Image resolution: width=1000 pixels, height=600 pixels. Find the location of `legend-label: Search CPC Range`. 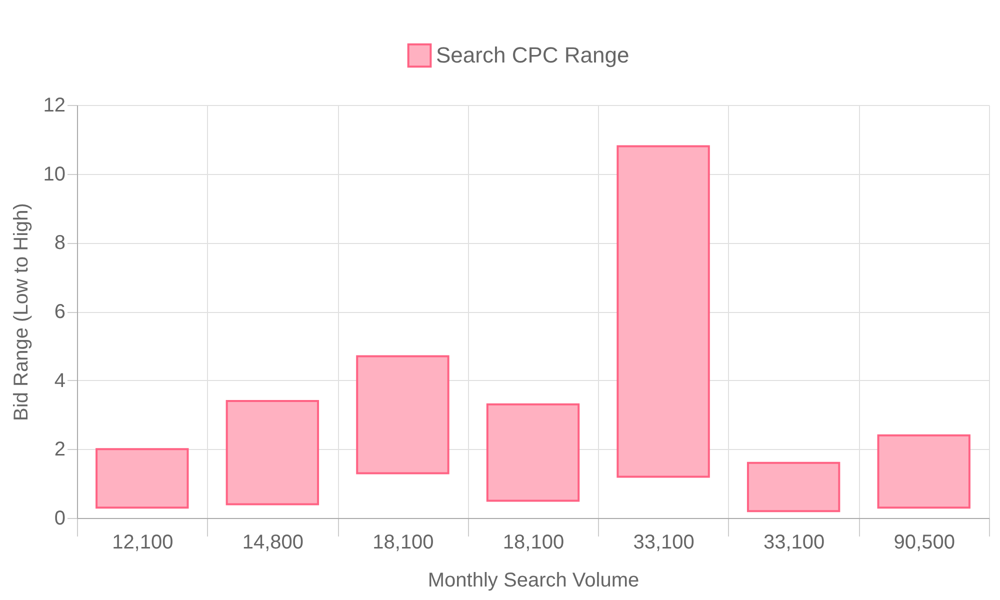

legend-label: Search CPC Range is located at coordinates (533, 55).